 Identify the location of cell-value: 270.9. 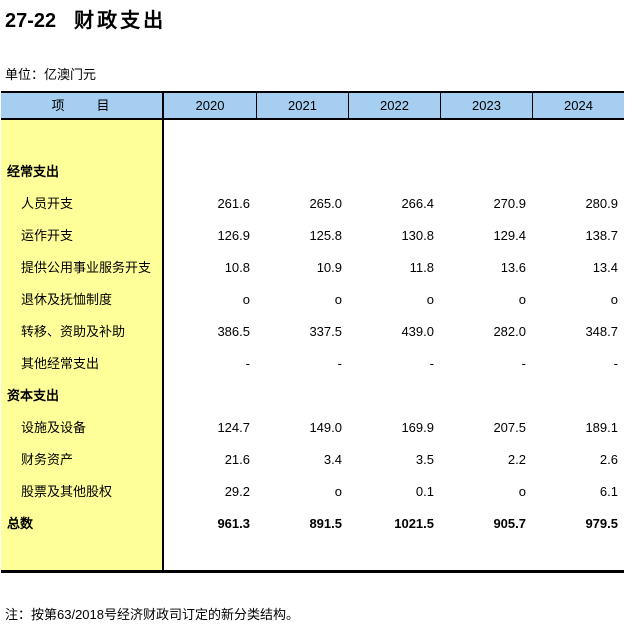
(509, 203).